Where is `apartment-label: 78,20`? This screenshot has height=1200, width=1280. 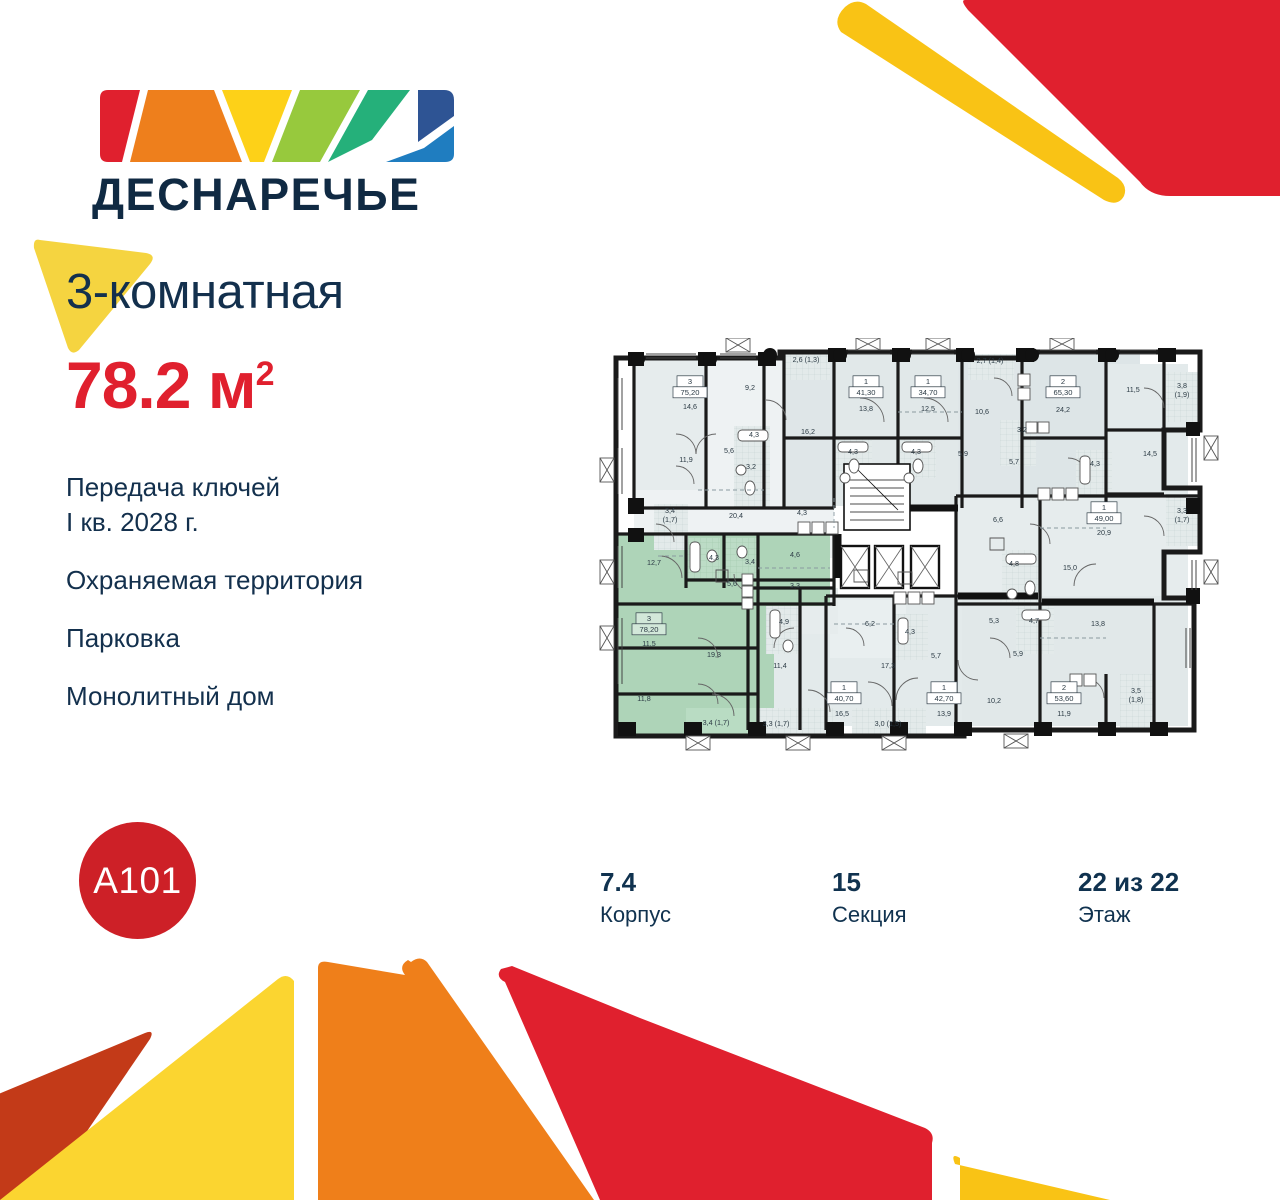 apartment-label: 78,20 is located at coordinates (648, 629).